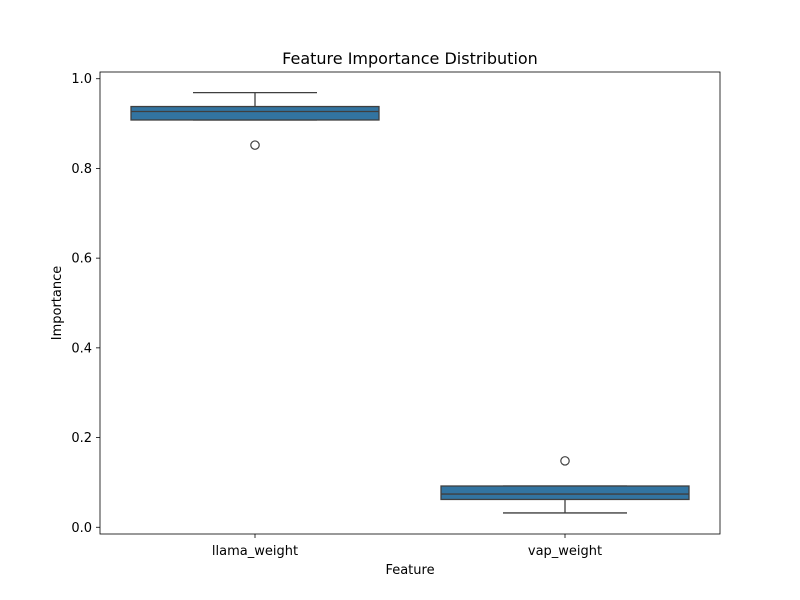 This screenshot has width=800, height=600. What do you see at coordinates (81, 169) in the screenshot?
I see `y-tick-label: 0.8` at bounding box center [81, 169].